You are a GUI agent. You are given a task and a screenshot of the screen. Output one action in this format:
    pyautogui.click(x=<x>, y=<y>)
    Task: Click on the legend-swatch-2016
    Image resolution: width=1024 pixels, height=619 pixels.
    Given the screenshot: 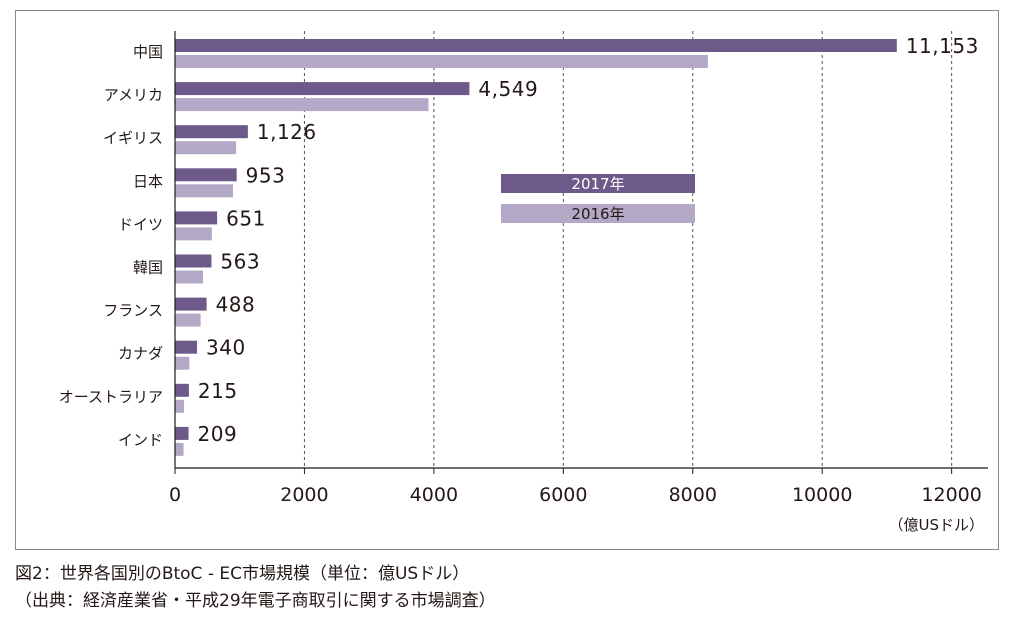 What is the action you would take?
    pyautogui.click(x=598, y=213)
    